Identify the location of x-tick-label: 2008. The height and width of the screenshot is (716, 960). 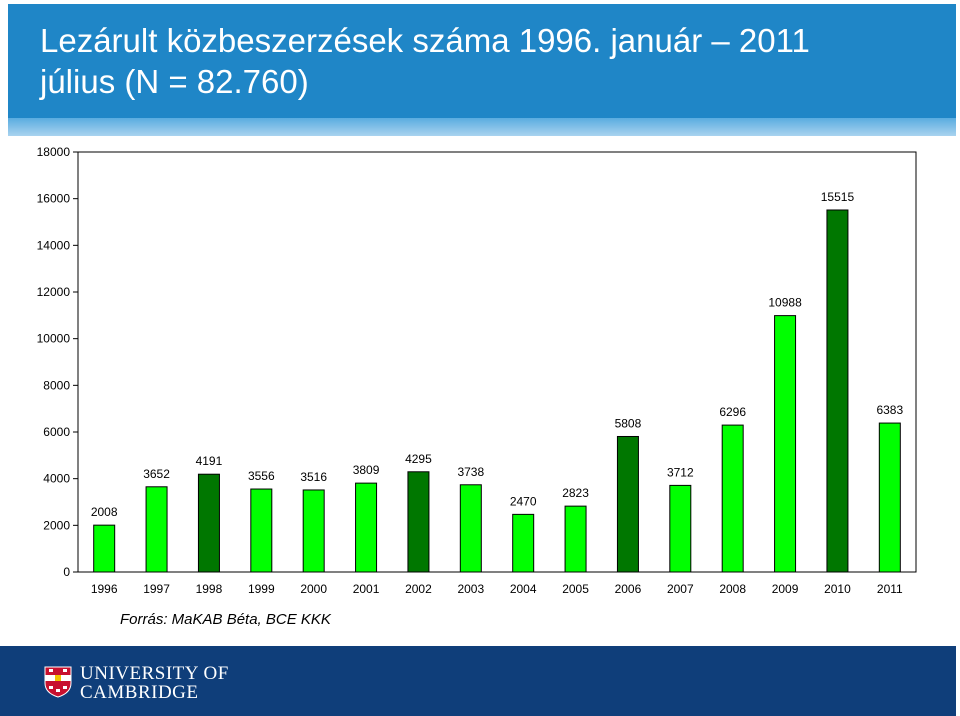
(732, 589).